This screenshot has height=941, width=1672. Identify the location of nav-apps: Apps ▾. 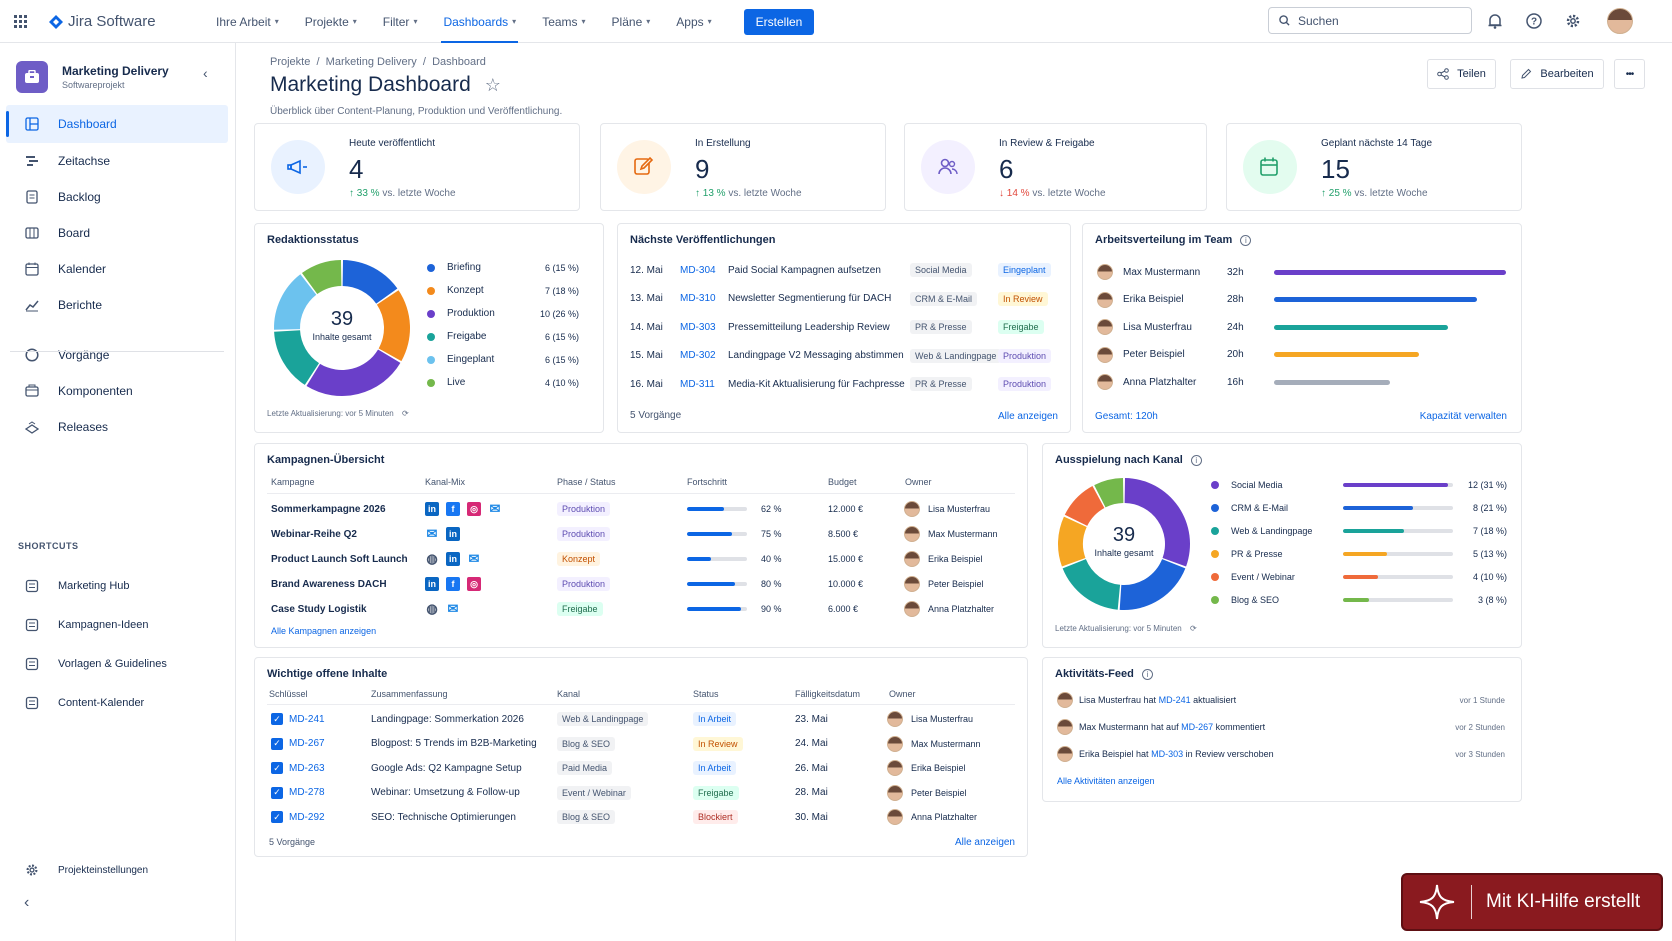
(694, 21).